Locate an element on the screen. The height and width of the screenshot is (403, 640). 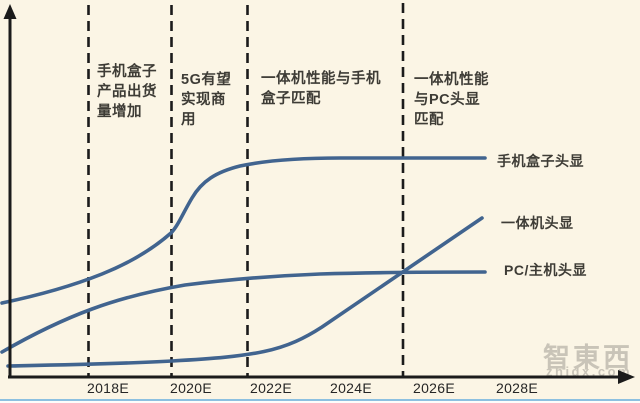
annotation-line: 产品出货 is located at coordinates (127, 92).